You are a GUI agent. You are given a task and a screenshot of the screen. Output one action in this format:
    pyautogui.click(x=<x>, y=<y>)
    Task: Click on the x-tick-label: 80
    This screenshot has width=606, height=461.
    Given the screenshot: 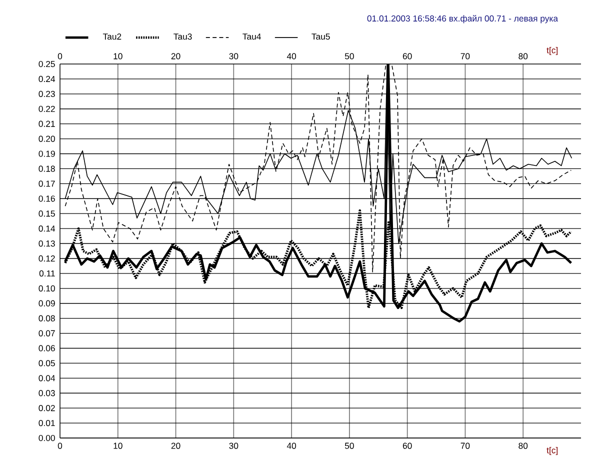 What is the action you would take?
    pyautogui.click(x=523, y=56)
    